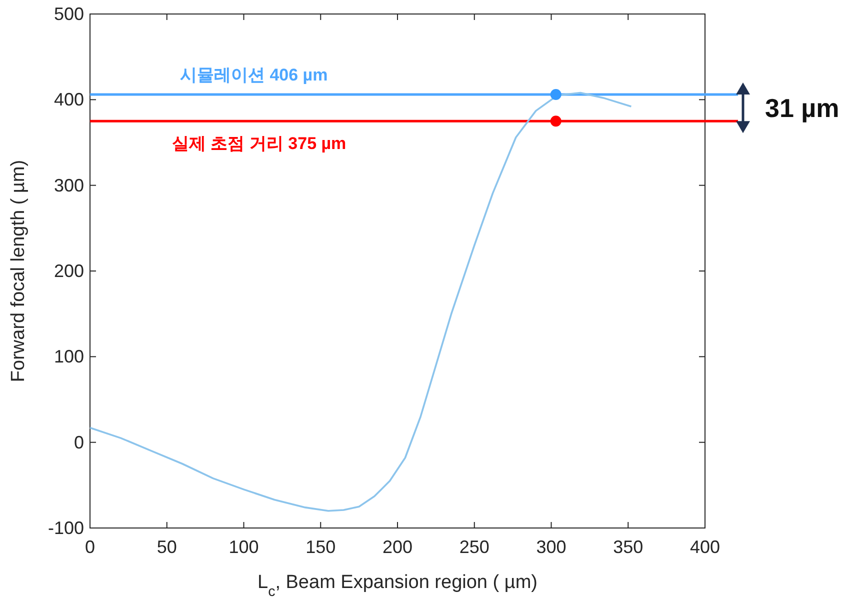 The width and height of the screenshot is (867, 606). What do you see at coordinates (166, 547) in the screenshot?
I see `x-tick-label: 50` at bounding box center [166, 547].